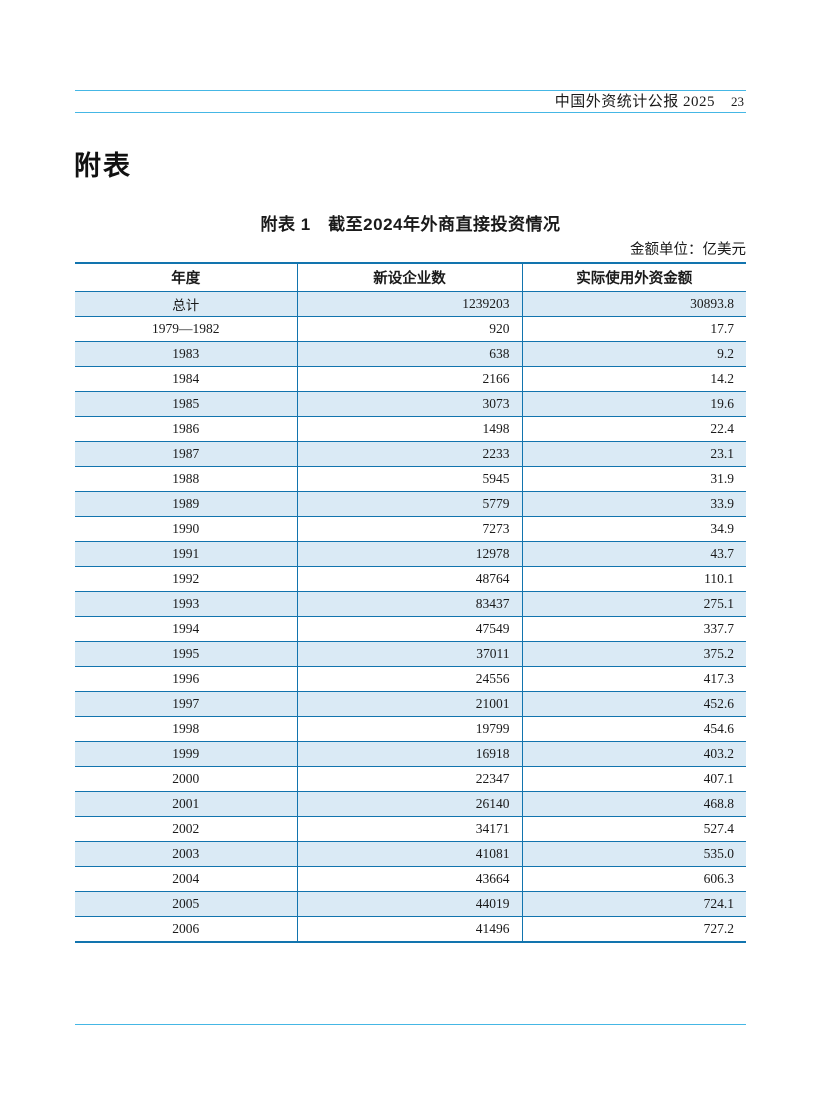  What do you see at coordinates (186, 404) in the screenshot?
I see `year-cell: 1985` at bounding box center [186, 404].